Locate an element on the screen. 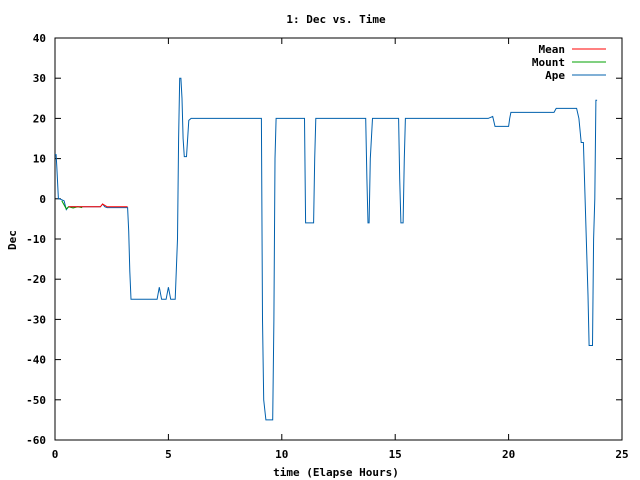 This screenshot has width=640, height=480. y-tick-label: 40 is located at coordinates (39, 38).